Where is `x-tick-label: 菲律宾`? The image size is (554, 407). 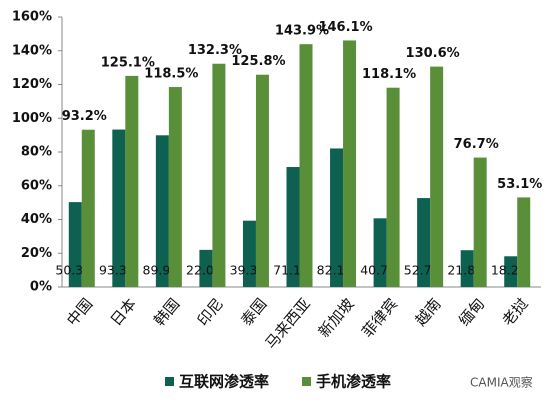
x-tick-label: 菲律宾 is located at coordinates (379, 318).